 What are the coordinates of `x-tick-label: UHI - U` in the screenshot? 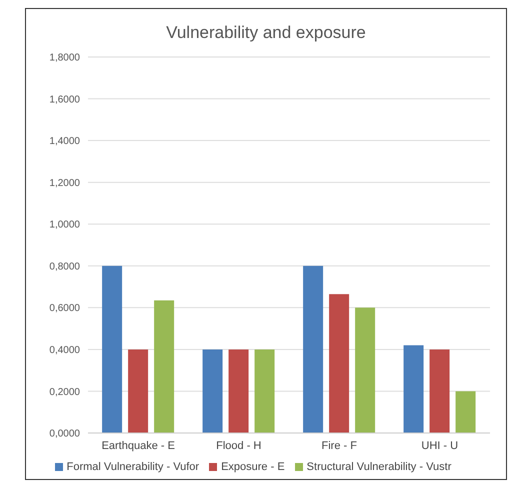 It's located at (439, 446).